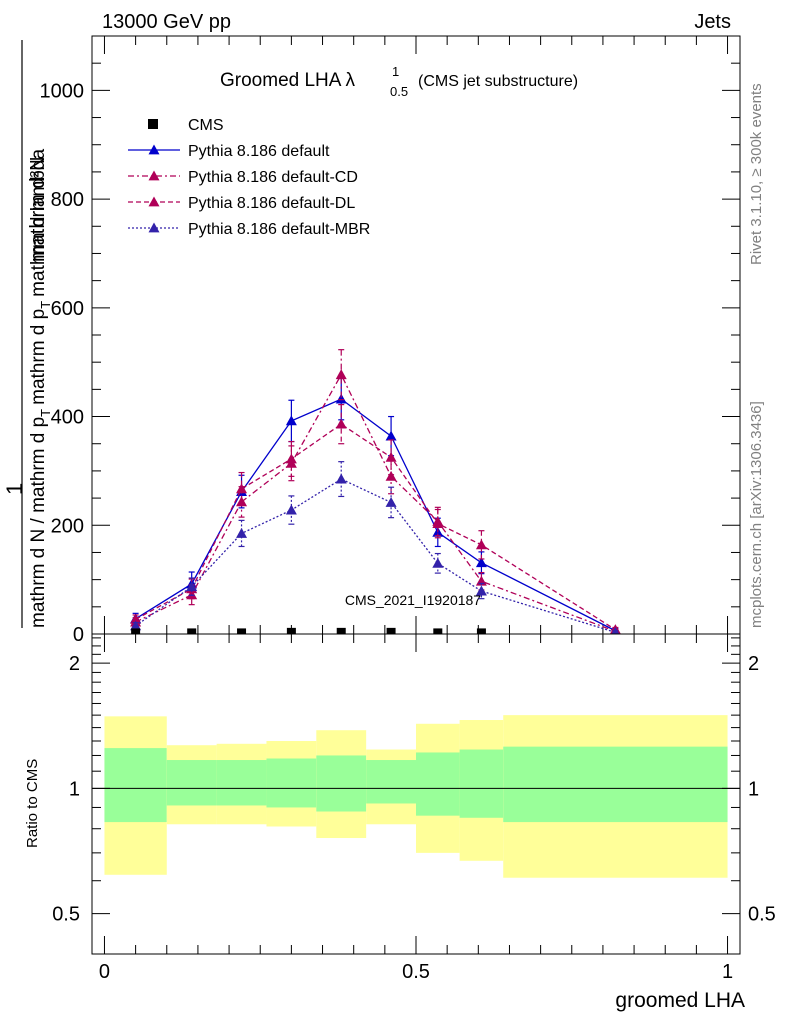  What do you see at coordinates (153, 124) in the screenshot?
I see `legend-marker-cms` at bounding box center [153, 124].